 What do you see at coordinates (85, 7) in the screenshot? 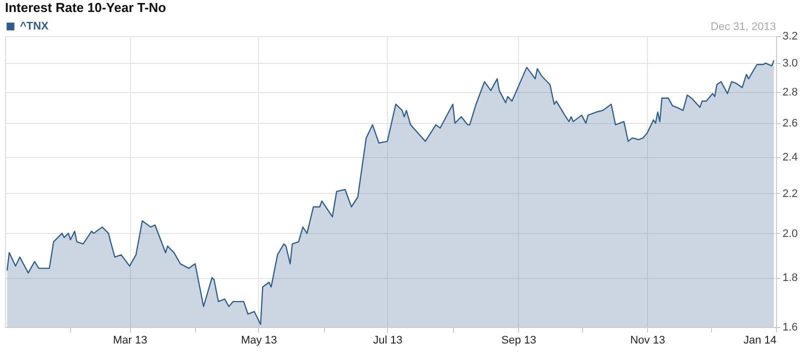
I see `chart-title: Interest Rate 10-Year T-No` at bounding box center [85, 7].